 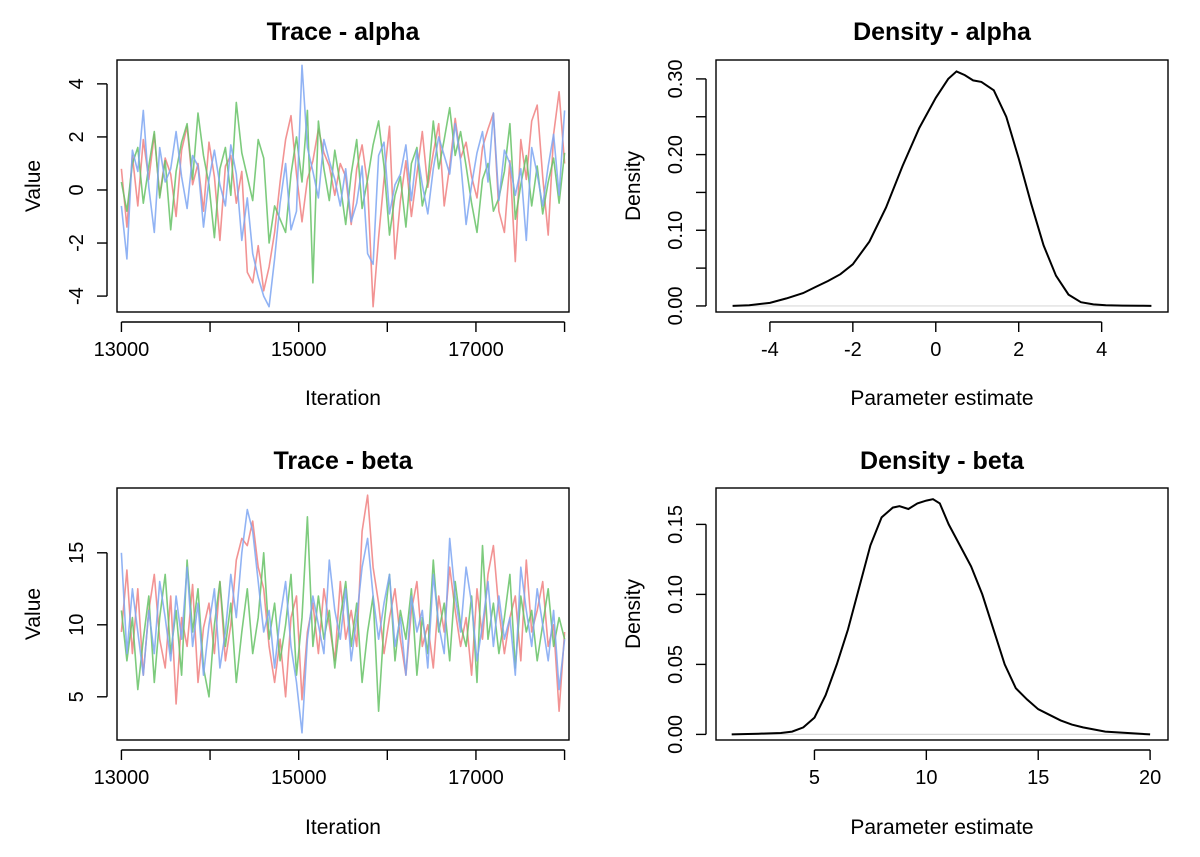 What do you see at coordinates (676, 524) in the screenshot?
I see `density_beta-y-tick-label: 0.15` at bounding box center [676, 524].